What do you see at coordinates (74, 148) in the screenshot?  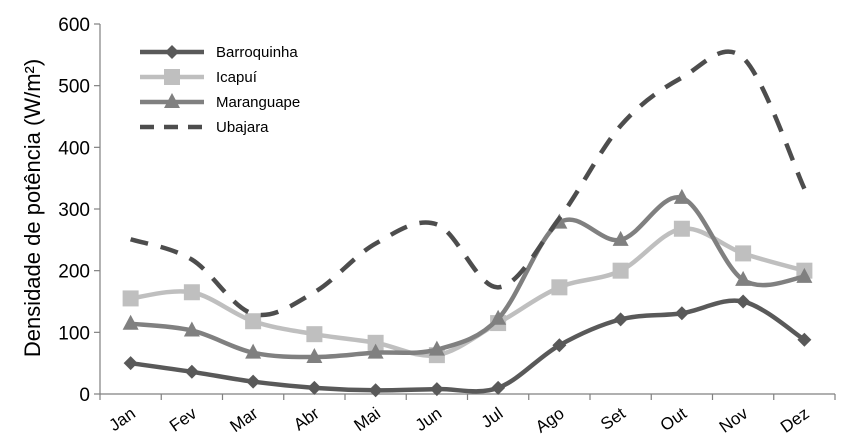 I see `y-tick-label: 400` at bounding box center [74, 148].